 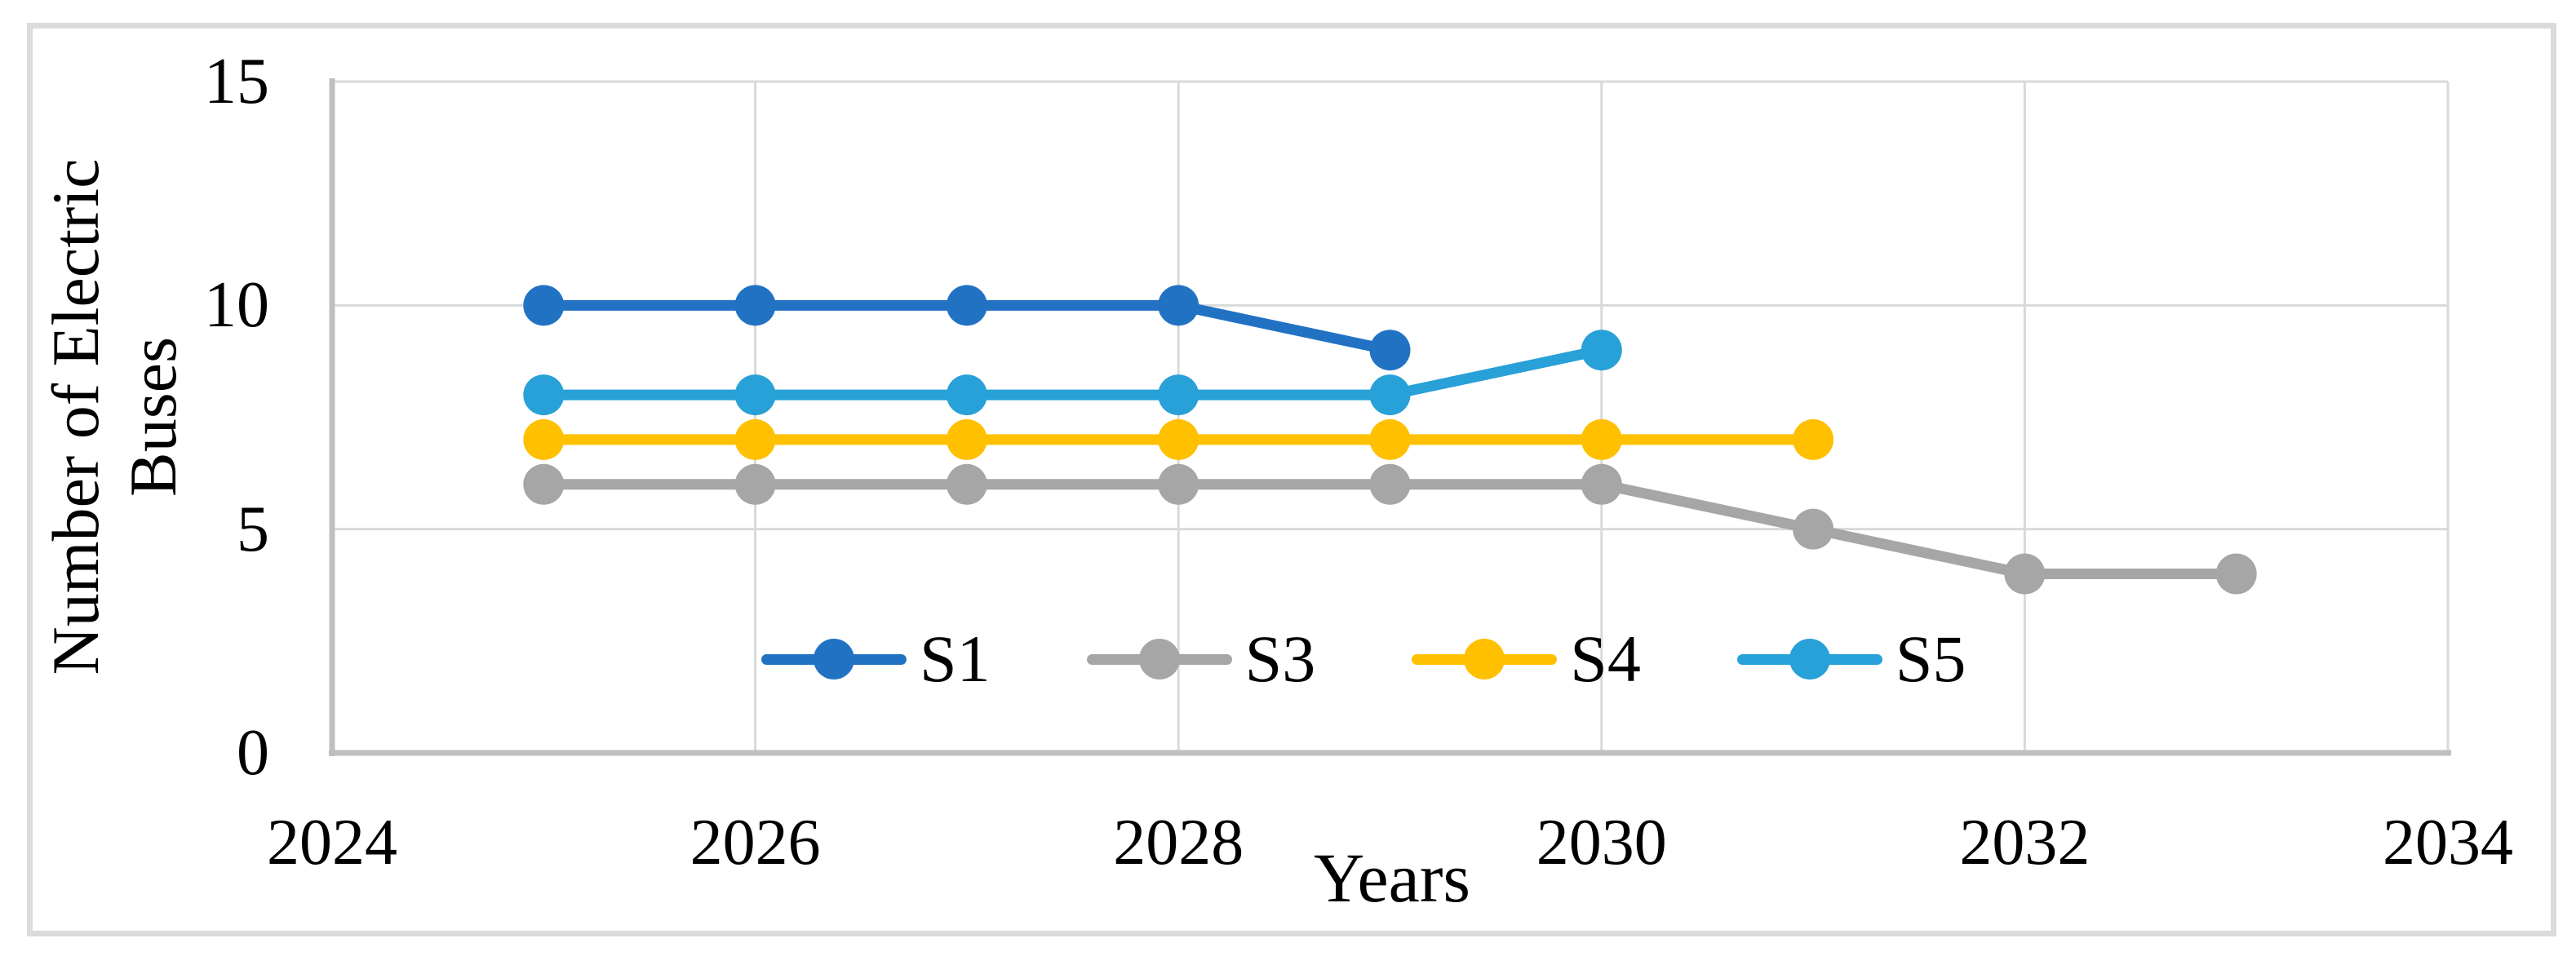 I want to click on legend-entry-S1: S1, so click(x=876, y=659).